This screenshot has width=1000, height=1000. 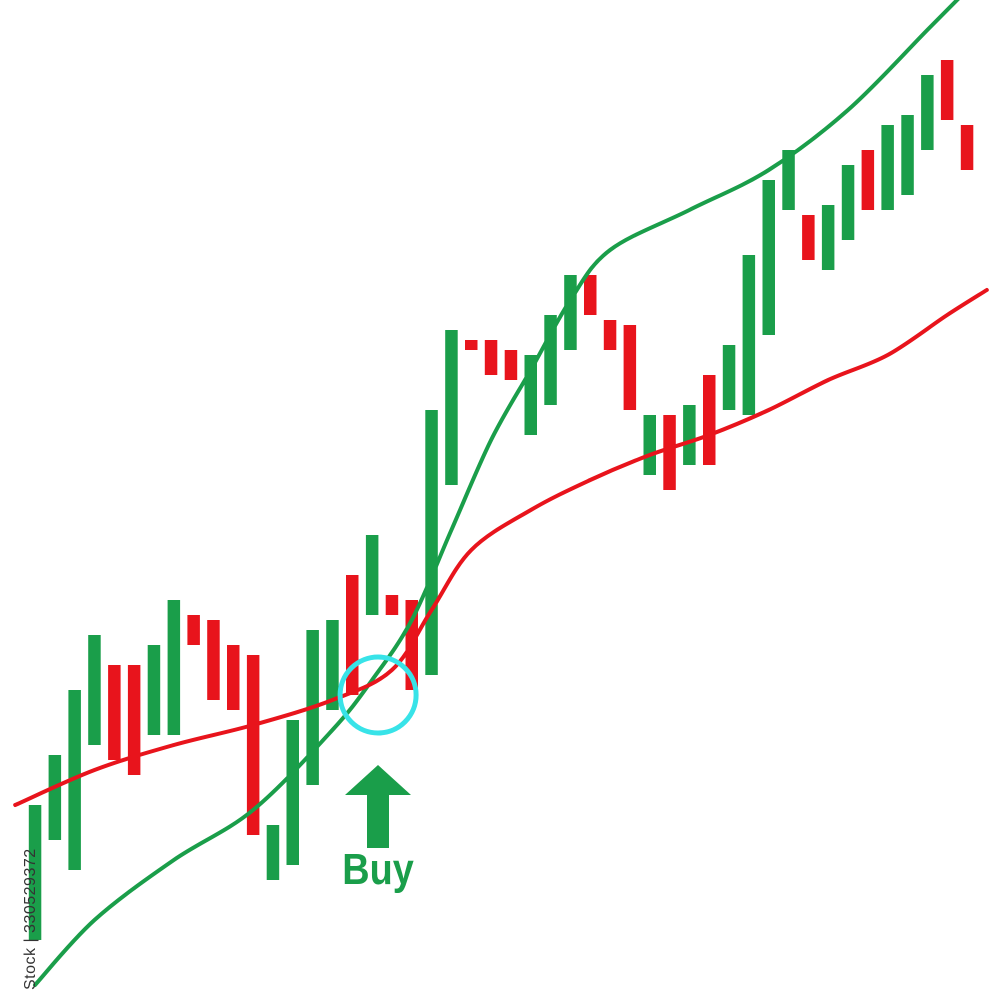 I want to click on signal-circle, so click(x=378, y=695).